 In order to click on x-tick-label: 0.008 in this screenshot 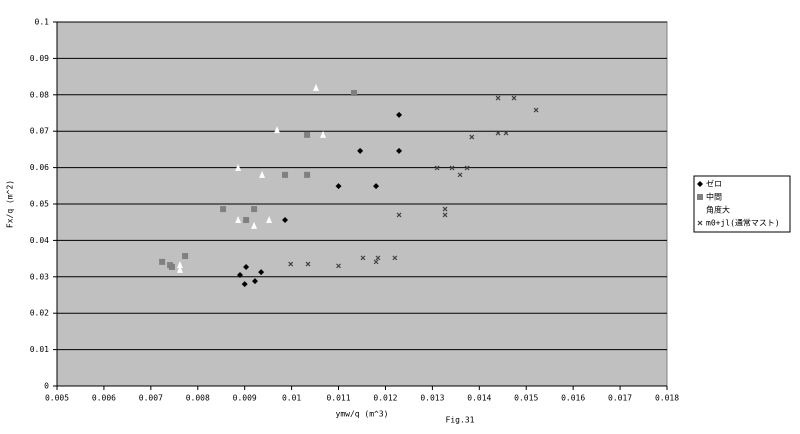, I will do `click(198, 398)`.